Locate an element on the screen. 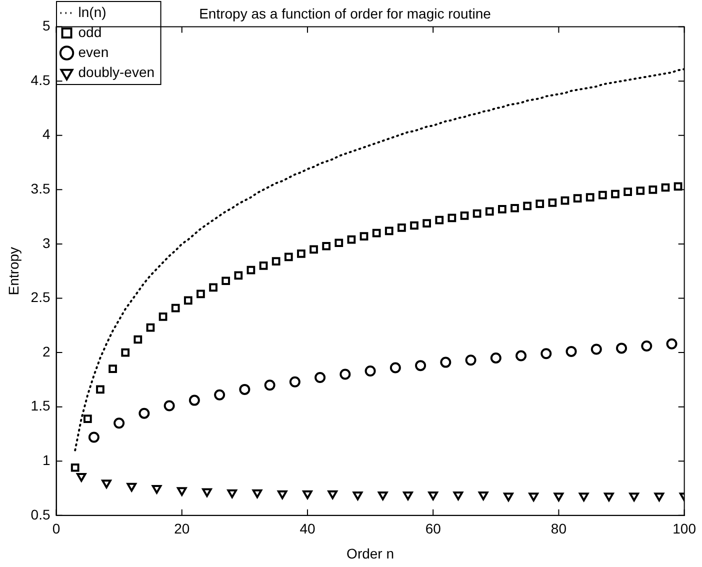 The height and width of the screenshot is (567, 702). x-tick-label: 100 is located at coordinates (684, 528).